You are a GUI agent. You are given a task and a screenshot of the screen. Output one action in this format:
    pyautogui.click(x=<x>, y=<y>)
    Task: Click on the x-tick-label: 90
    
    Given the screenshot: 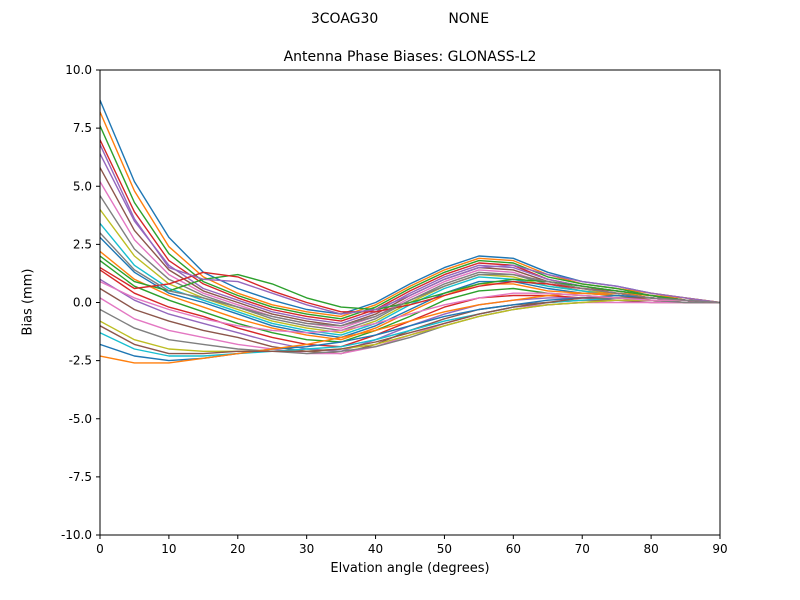 What is the action you would take?
    pyautogui.click(x=719, y=549)
    